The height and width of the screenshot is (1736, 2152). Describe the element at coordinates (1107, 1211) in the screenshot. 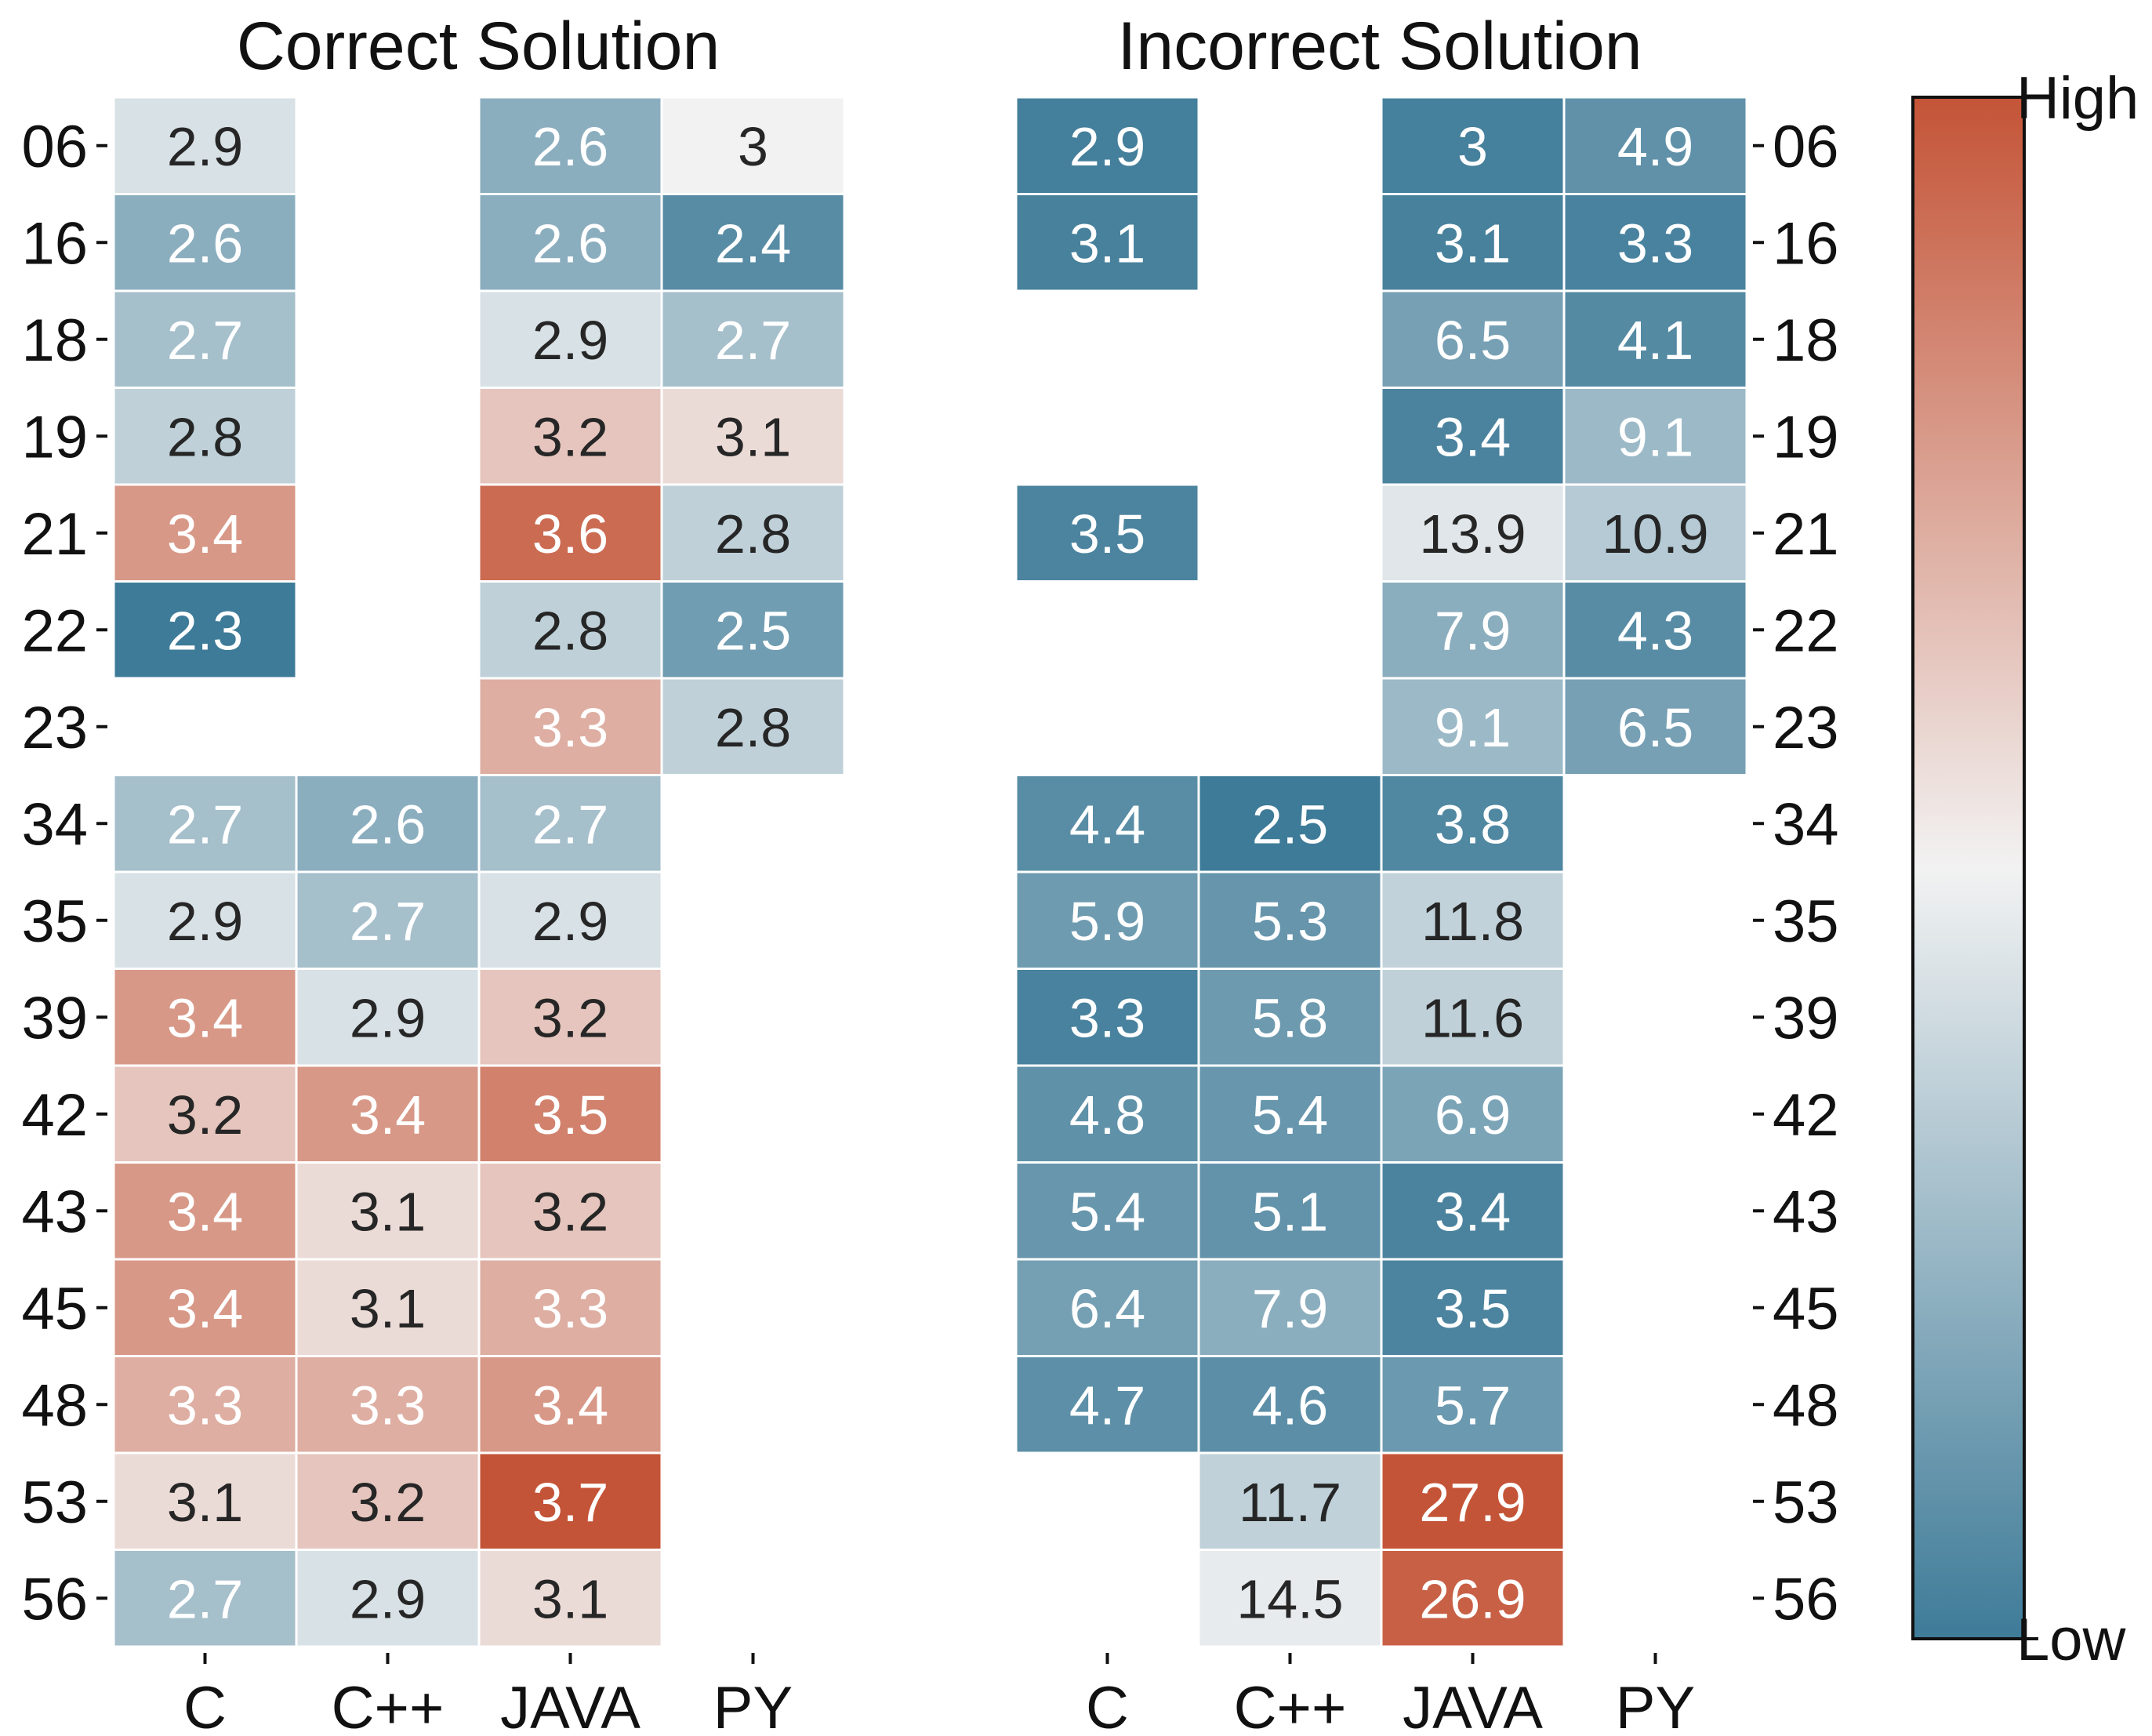

I see `cell-value-label: 5.4` at that location.